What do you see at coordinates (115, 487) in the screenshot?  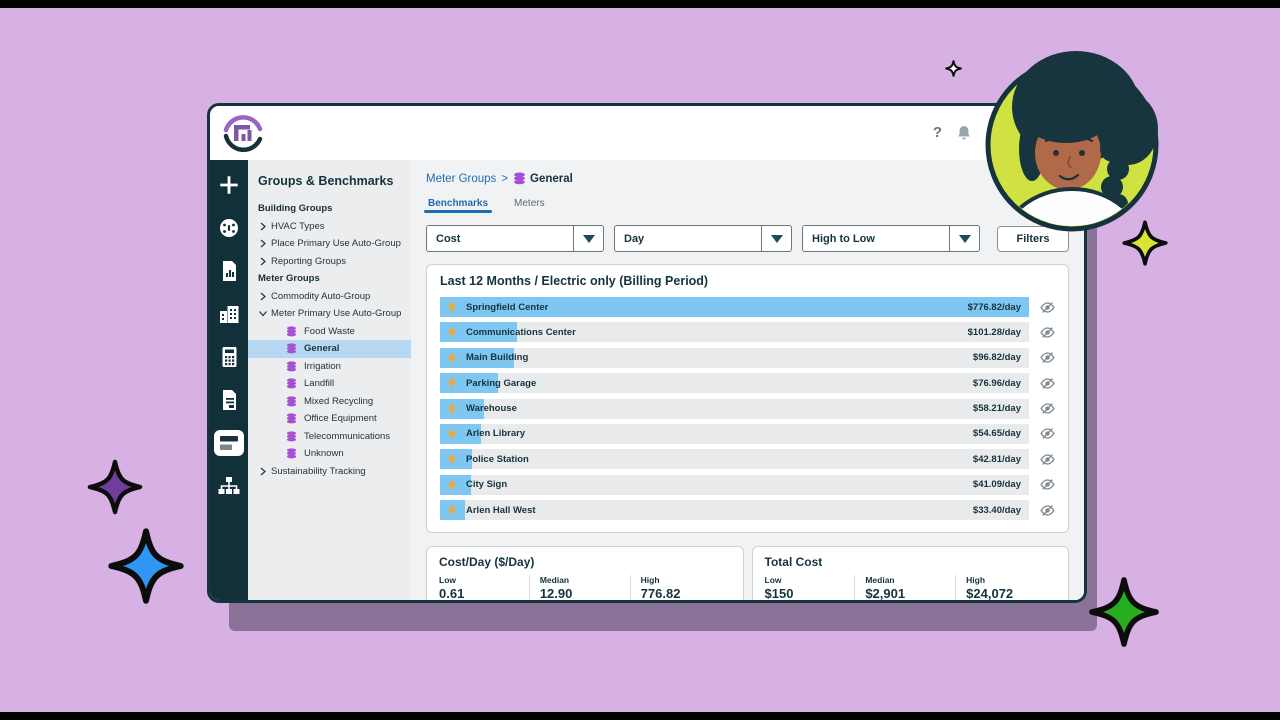 I see `sparkle-purple-icon` at bounding box center [115, 487].